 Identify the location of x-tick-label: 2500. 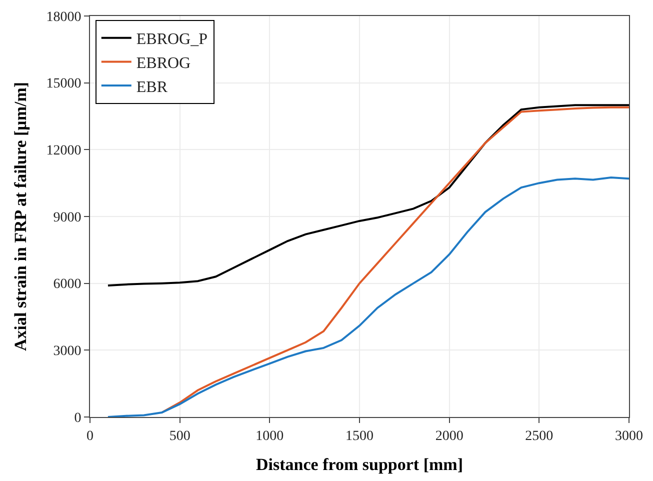
(539, 436).